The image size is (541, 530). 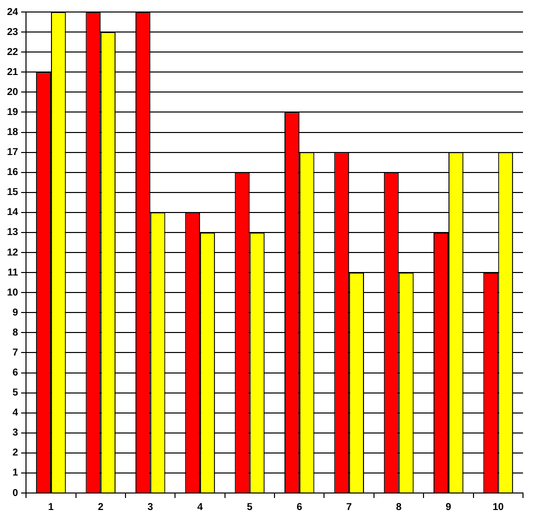 What do you see at coordinates (13, 72) in the screenshot?
I see `y-tick-label: 21` at bounding box center [13, 72].